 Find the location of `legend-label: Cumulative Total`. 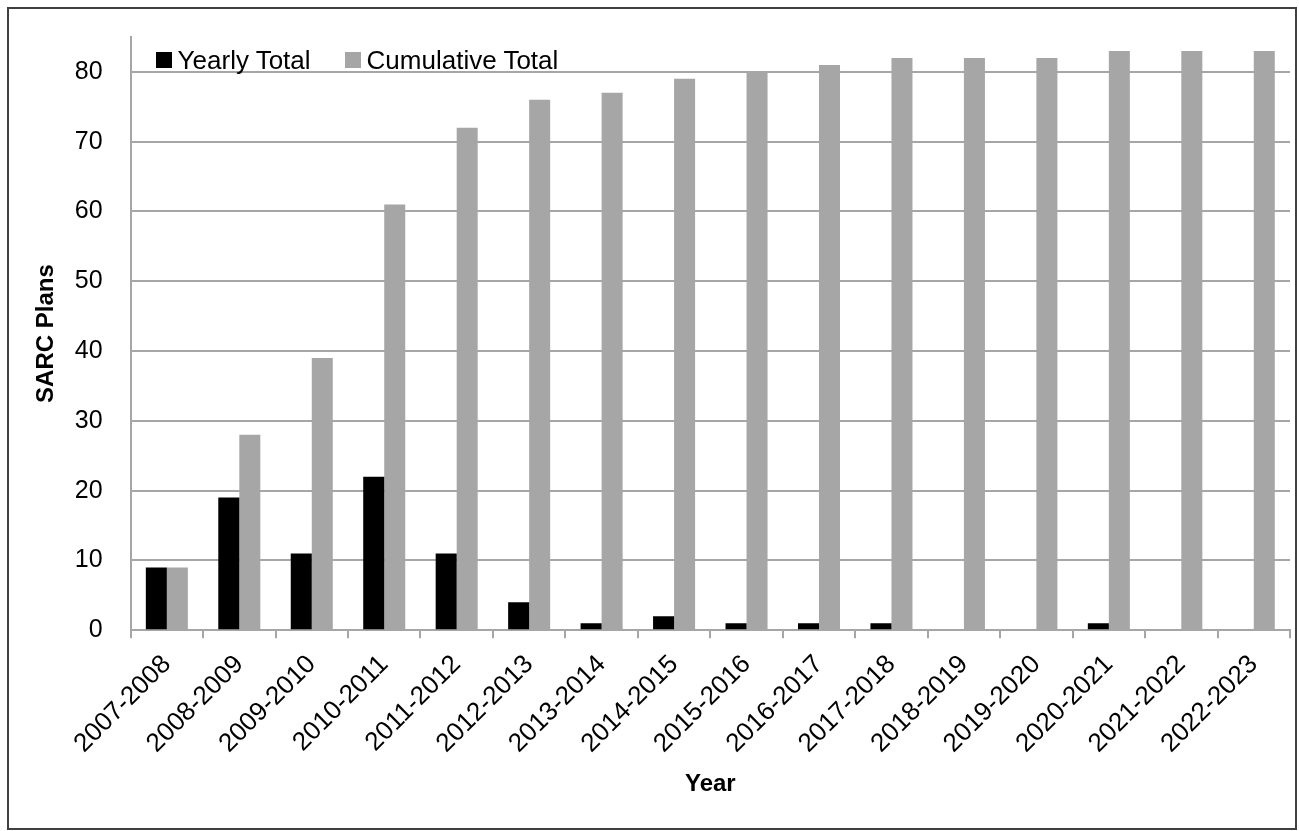

legend-label: Cumulative Total is located at coordinates (462, 60).